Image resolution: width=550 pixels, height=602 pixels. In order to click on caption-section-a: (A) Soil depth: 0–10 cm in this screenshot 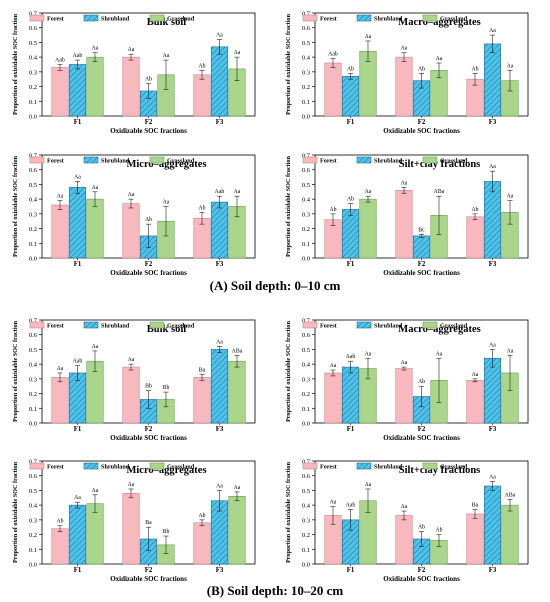, I will do `click(275, 285)`.